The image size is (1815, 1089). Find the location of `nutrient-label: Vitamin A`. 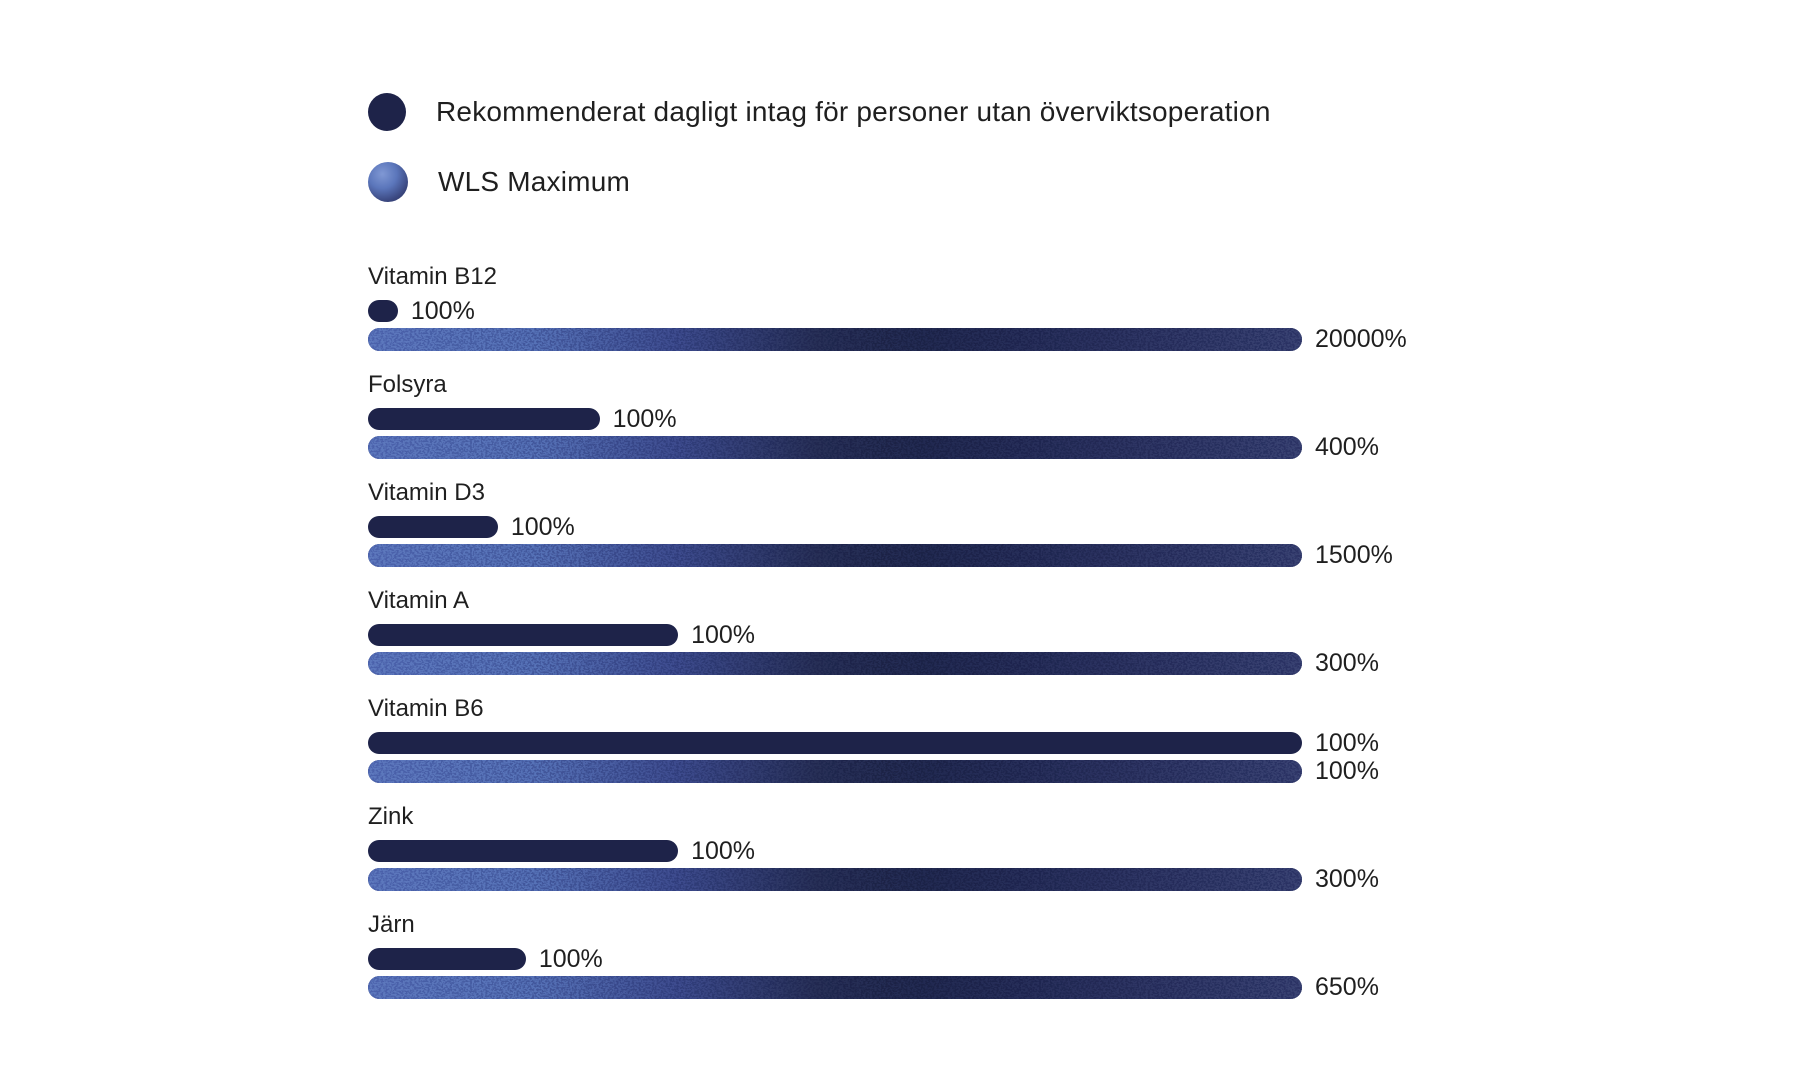

nutrient-label: Vitamin A is located at coordinates (418, 600).